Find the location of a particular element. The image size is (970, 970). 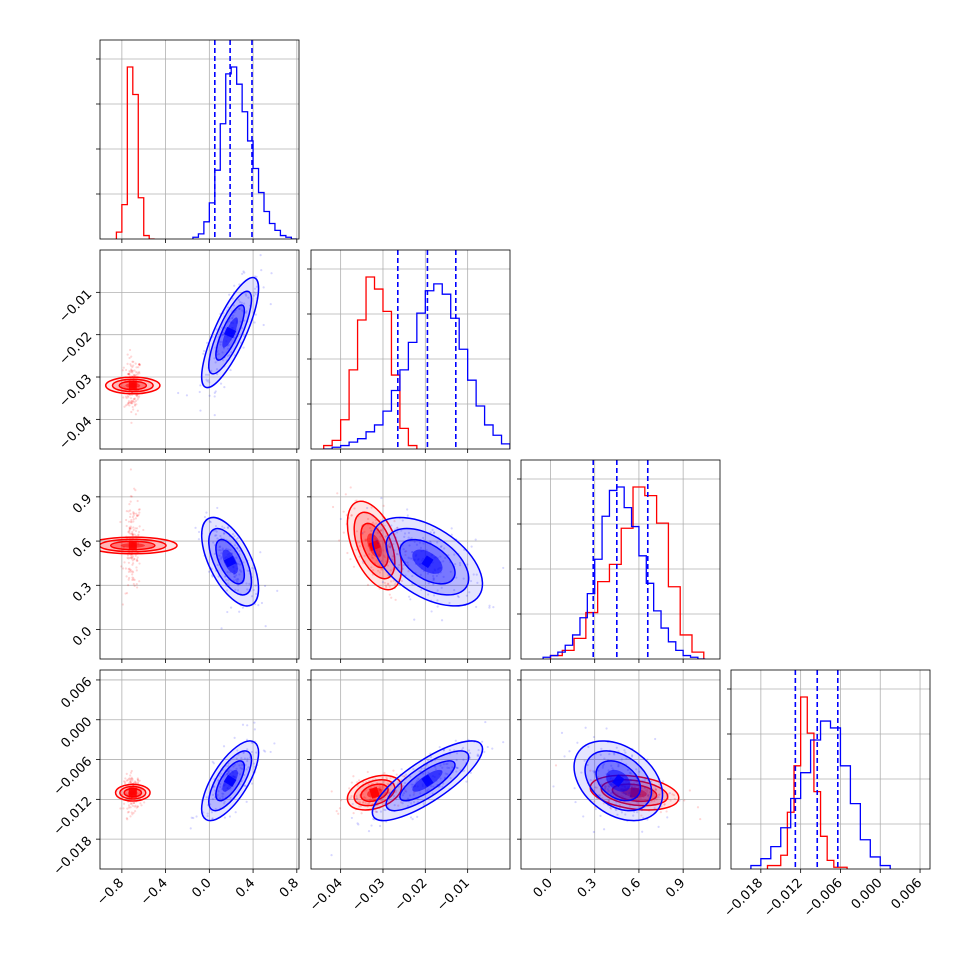

y-tick-label: 0.3 is located at coordinates (82, 592).